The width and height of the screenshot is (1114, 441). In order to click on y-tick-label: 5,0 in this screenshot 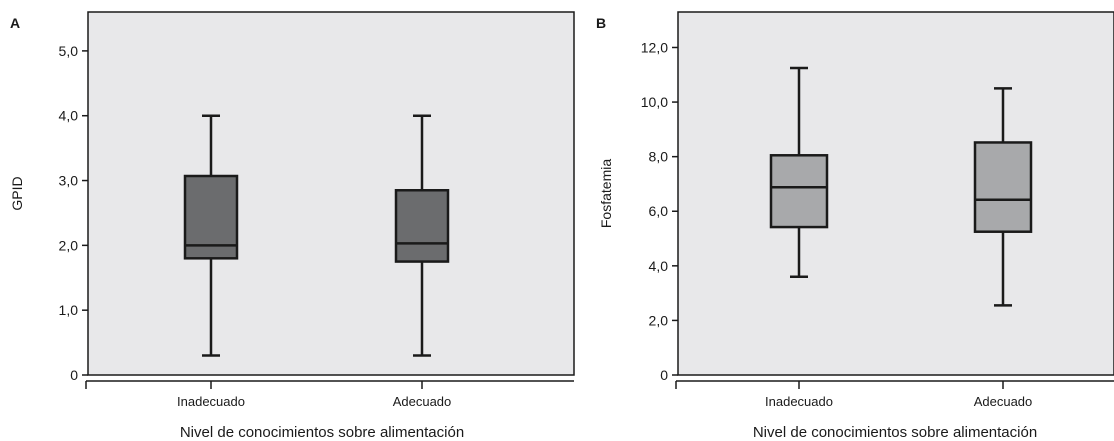, I will do `click(69, 51)`.